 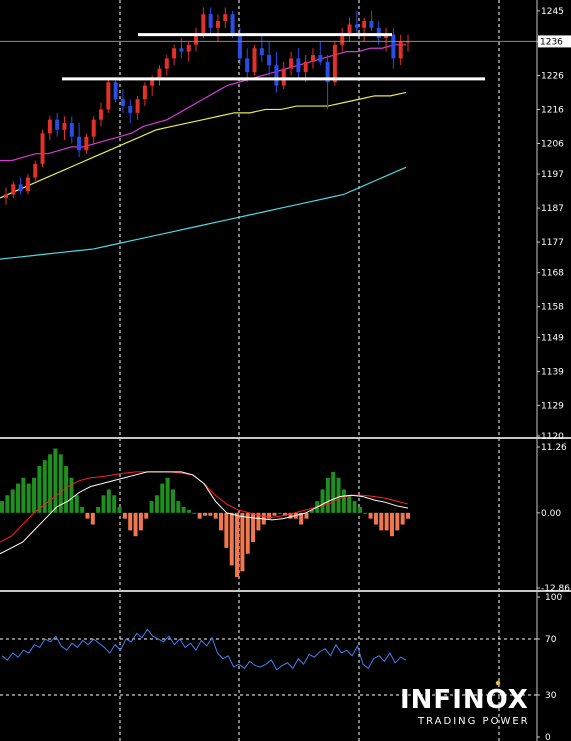 What do you see at coordinates (205, 513) in the screenshot?
I see `macd-panel` at bounding box center [205, 513].